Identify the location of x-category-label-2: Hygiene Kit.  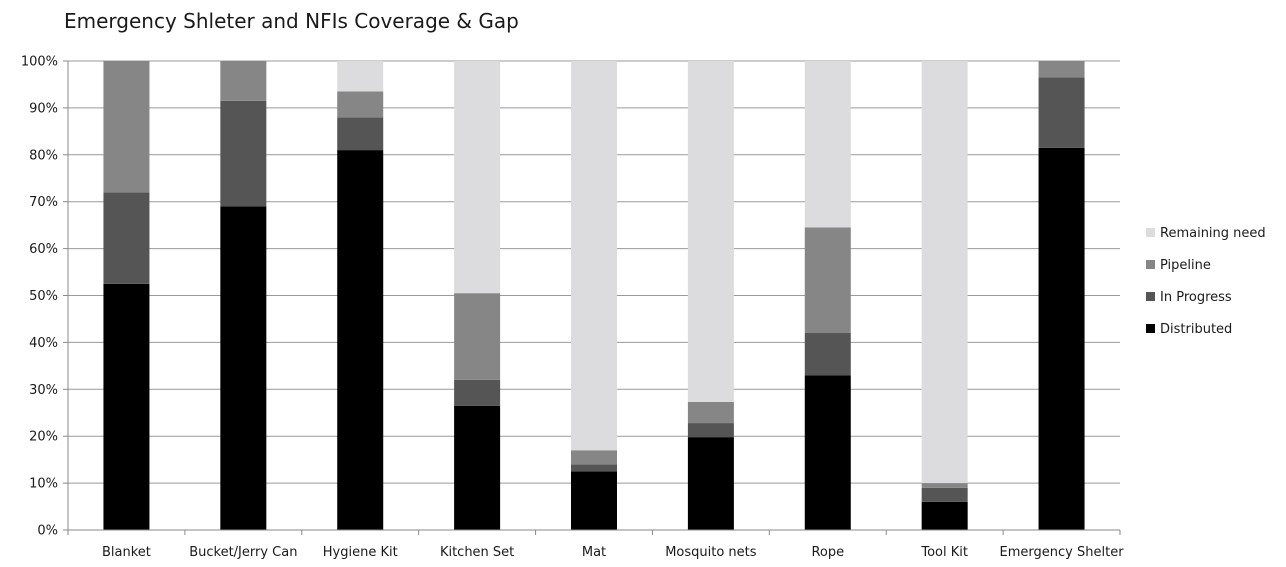
(360, 552).